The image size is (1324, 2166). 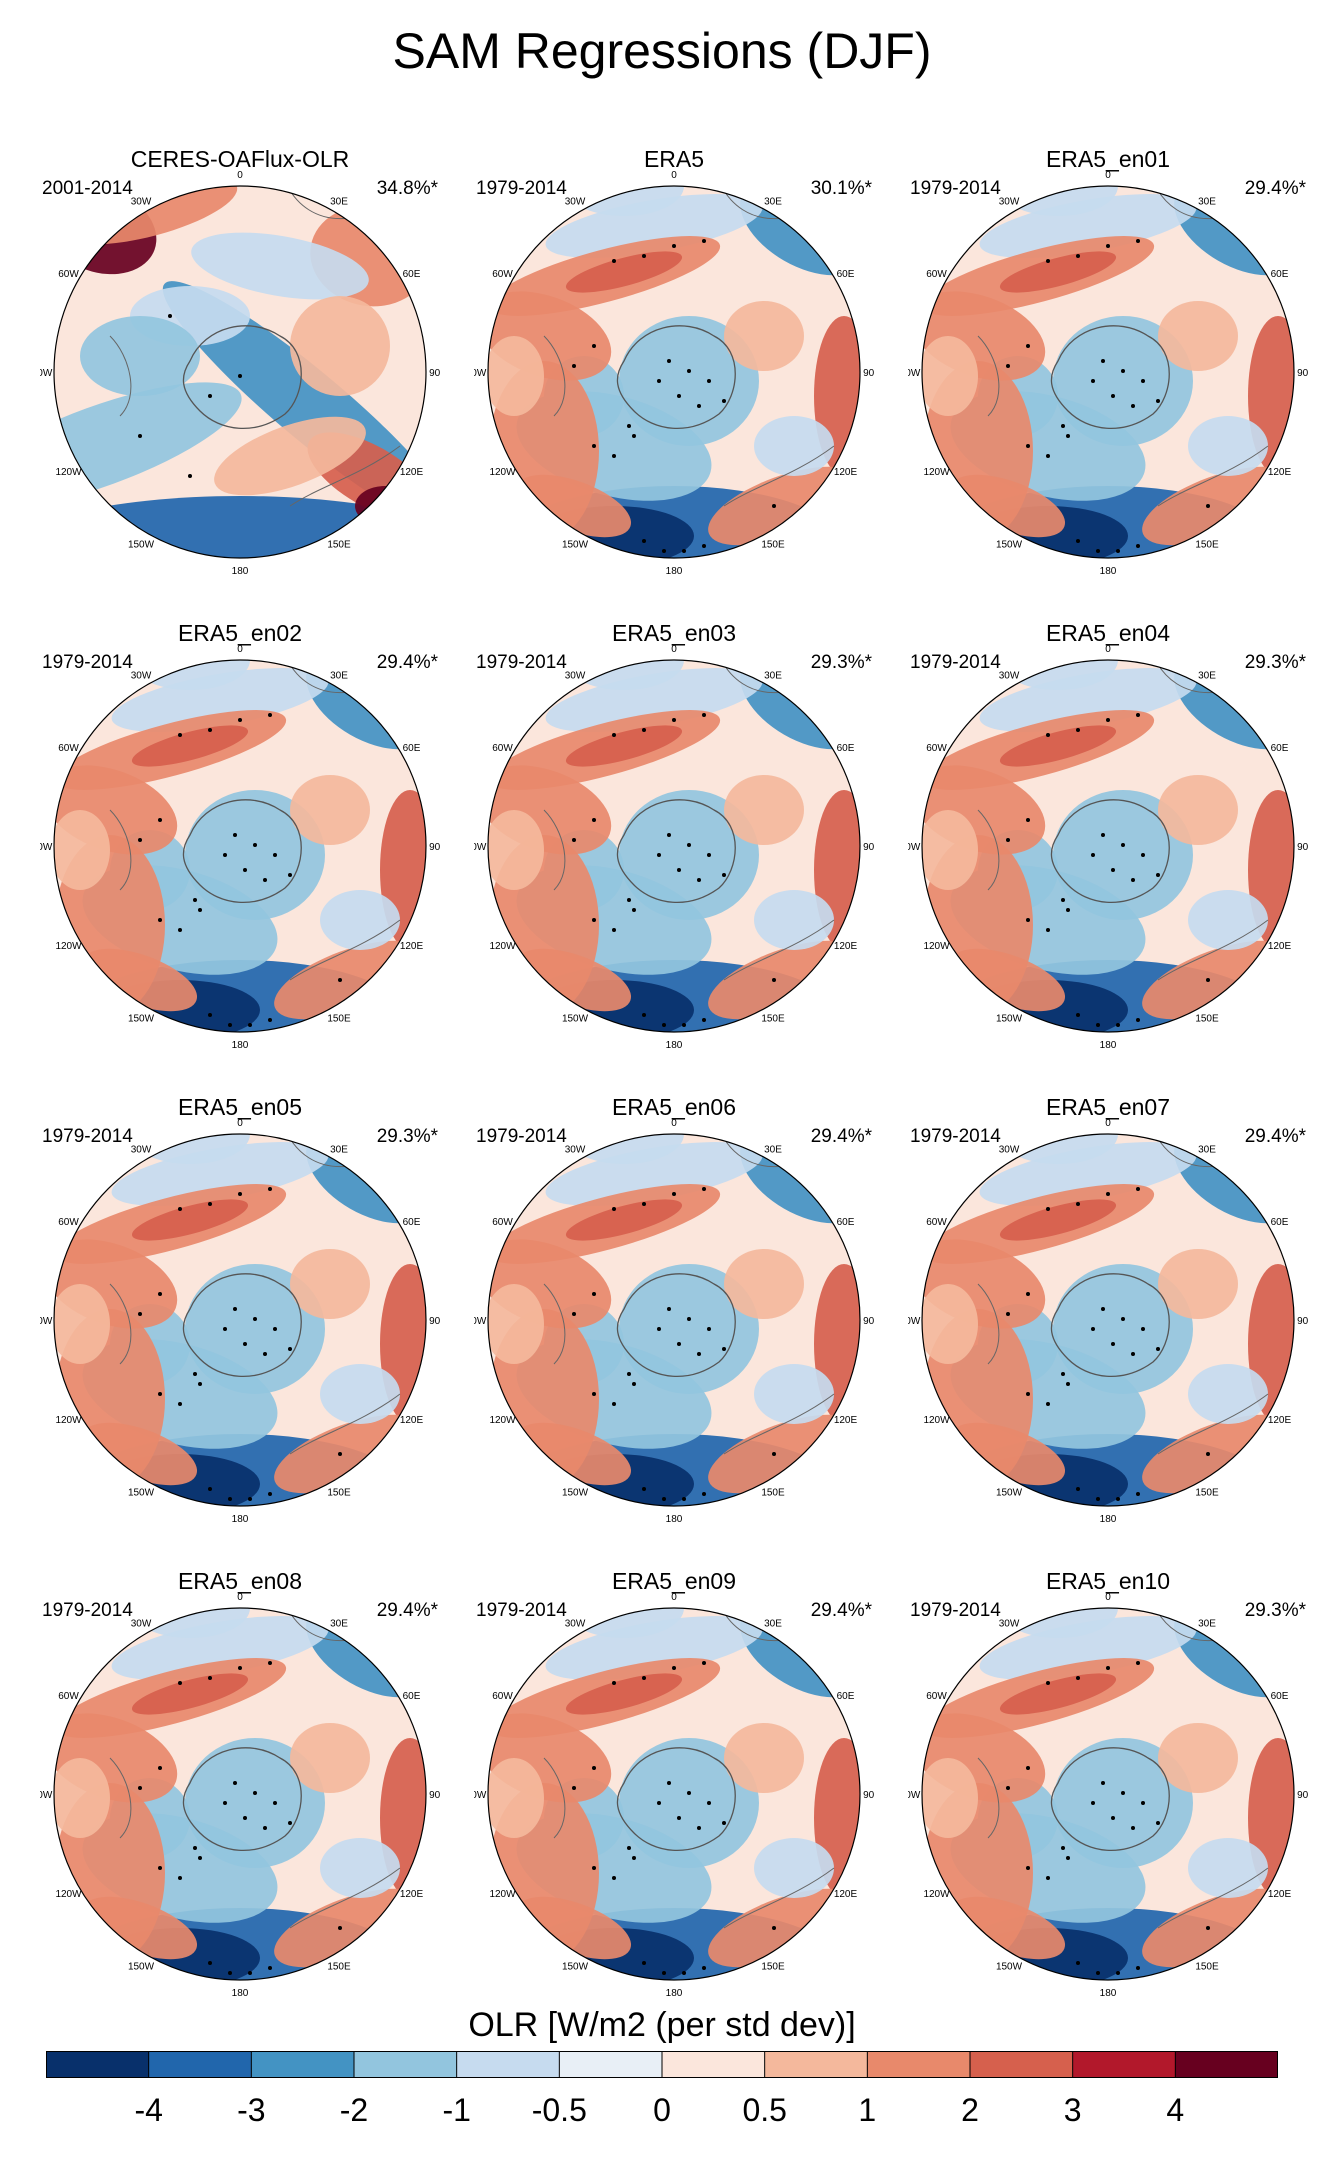 I want to click on panel-title: ERA5_en05, so click(x=240, y=1107).